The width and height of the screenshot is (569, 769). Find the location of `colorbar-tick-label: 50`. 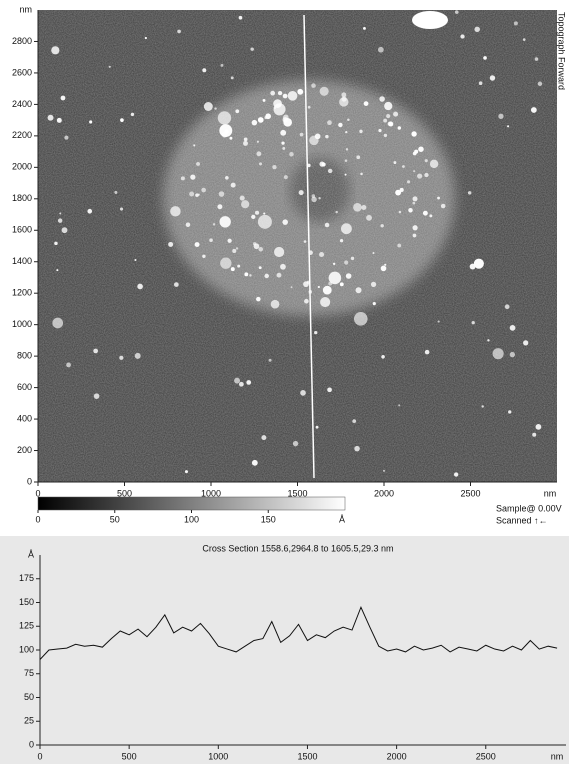

colorbar-tick-label: 50 is located at coordinates (115, 519).